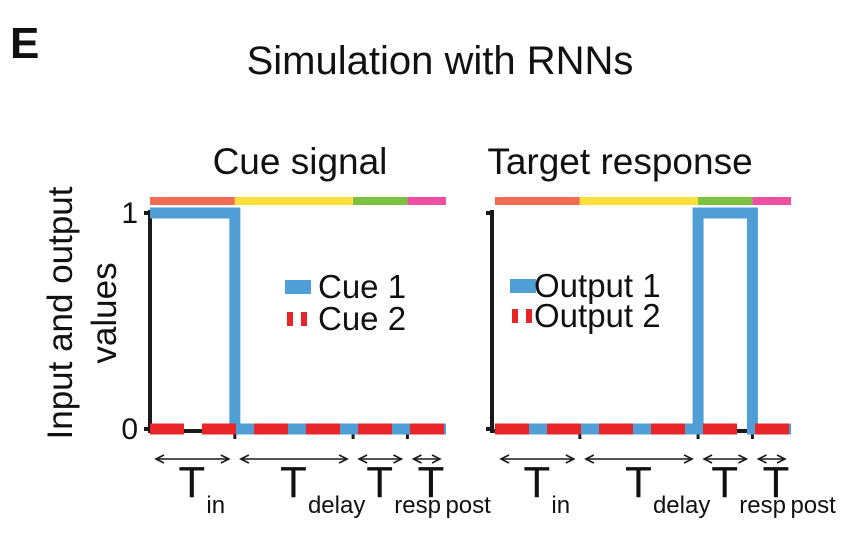 Image resolution: width=858 pixels, height=556 pixels. Describe the element at coordinates (82, 312) in the screenshot. I see `y-axis-label: Input and output values` at that location.